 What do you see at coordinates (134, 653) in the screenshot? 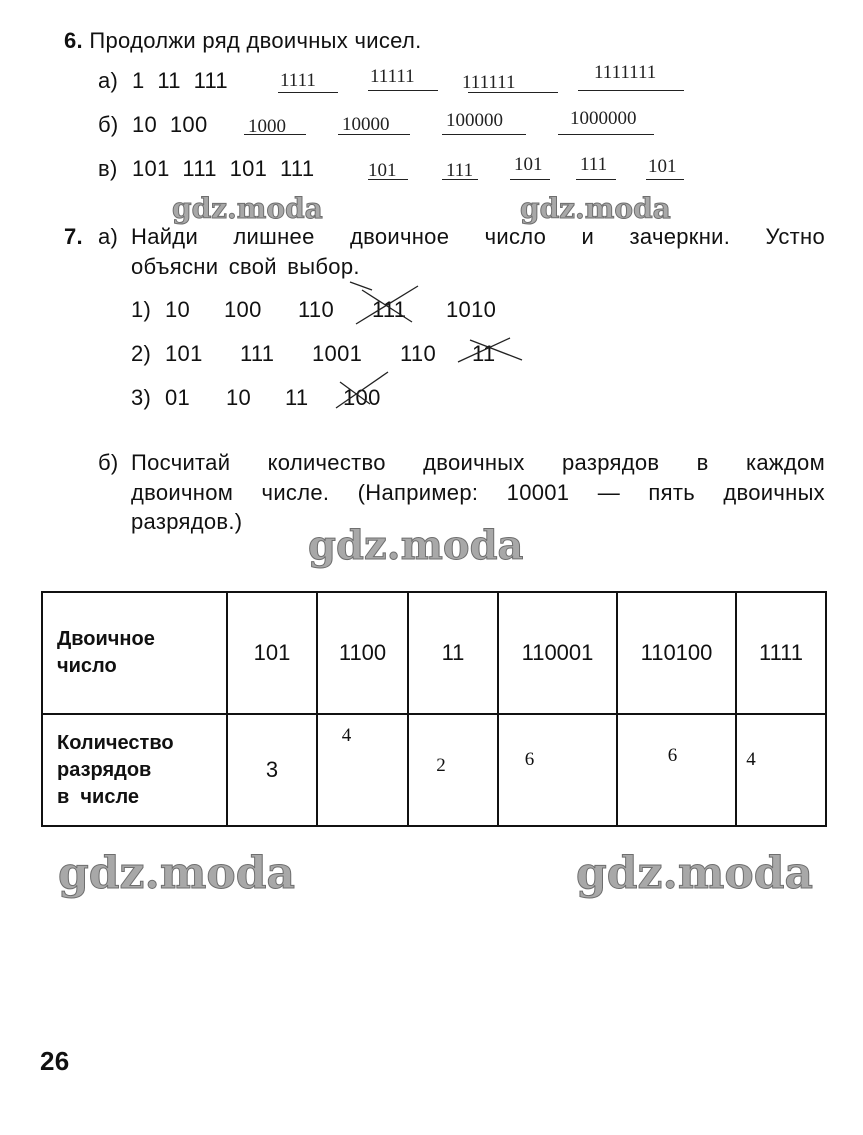
I see `row-header-binary-number: Двоичное число` at bounding box center [134, 653].